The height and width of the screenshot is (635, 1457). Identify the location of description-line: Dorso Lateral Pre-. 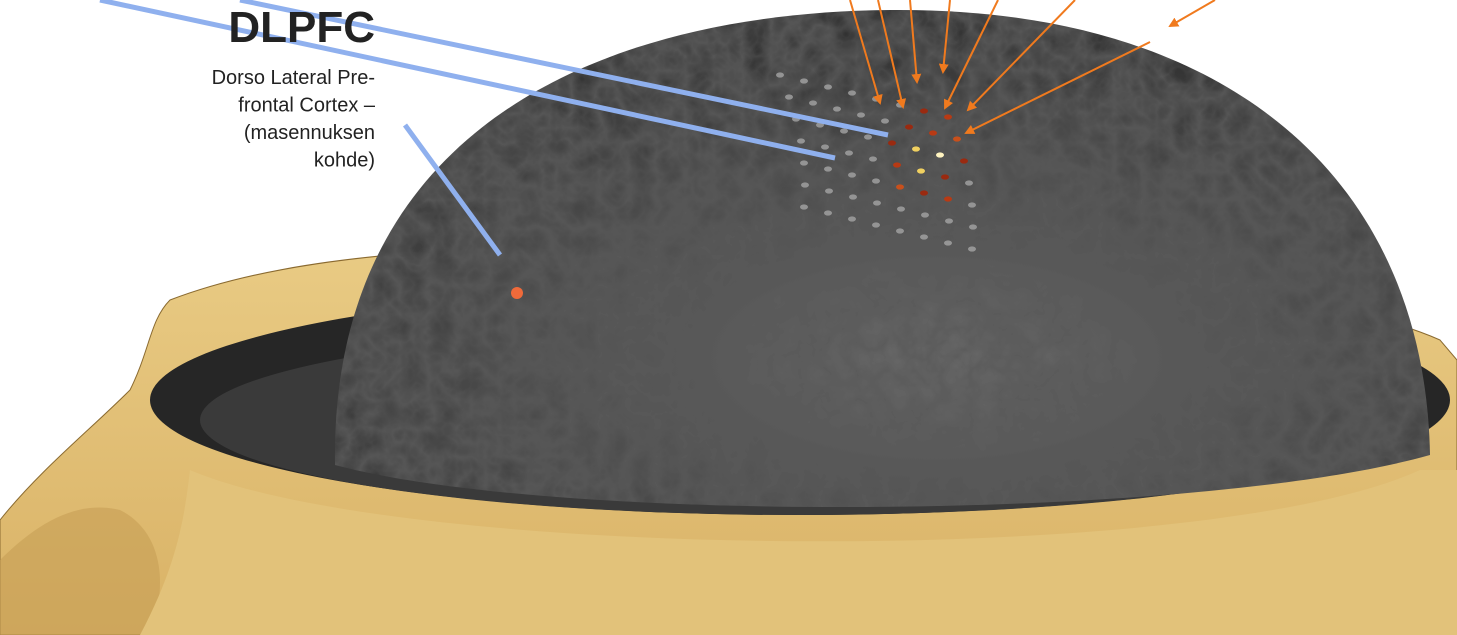
(293, 78).